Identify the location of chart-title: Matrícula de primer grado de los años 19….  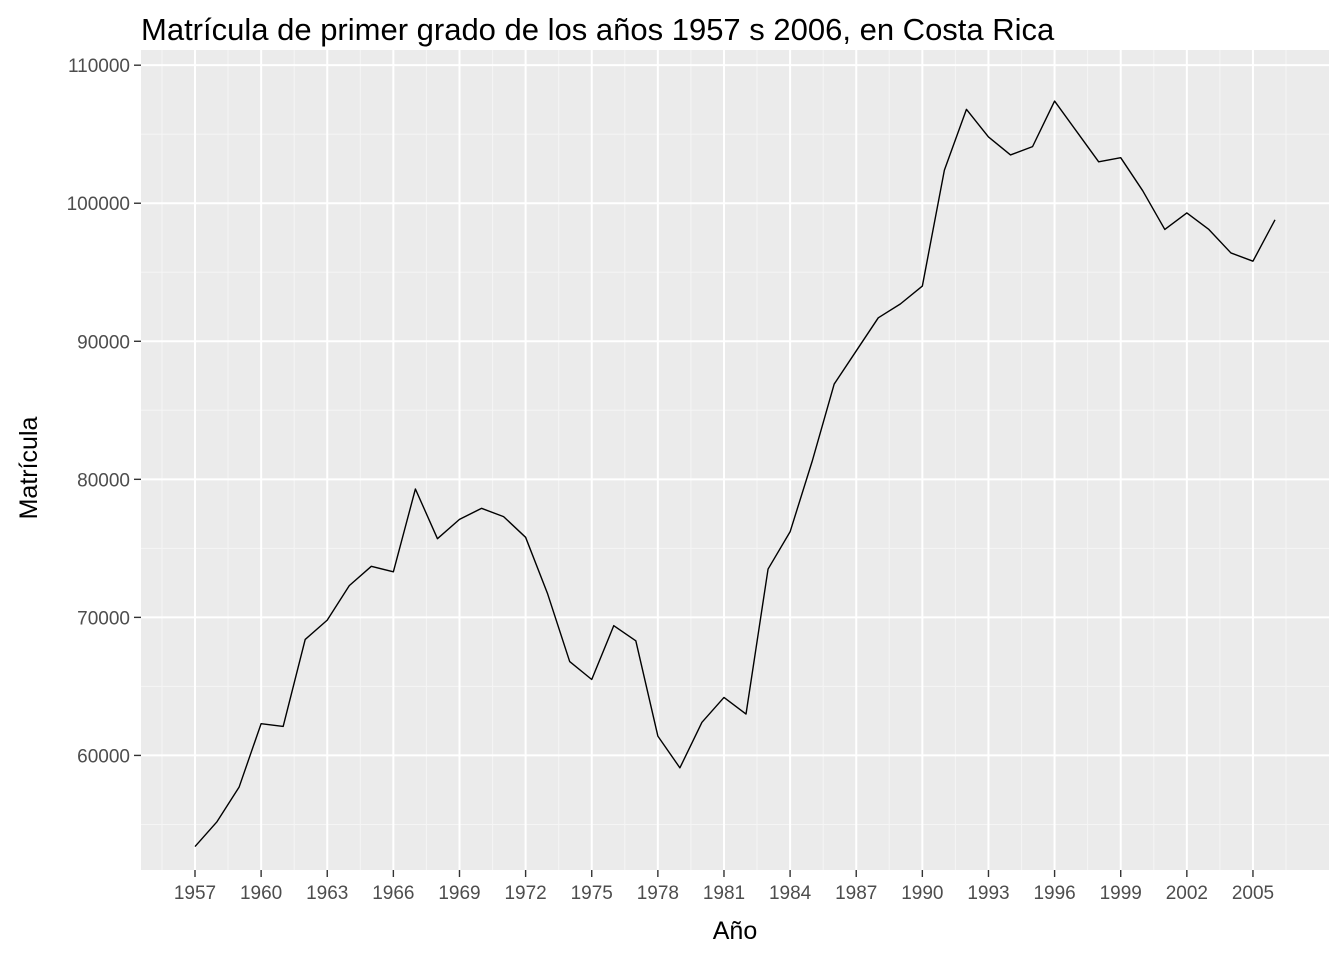
(598, 29).